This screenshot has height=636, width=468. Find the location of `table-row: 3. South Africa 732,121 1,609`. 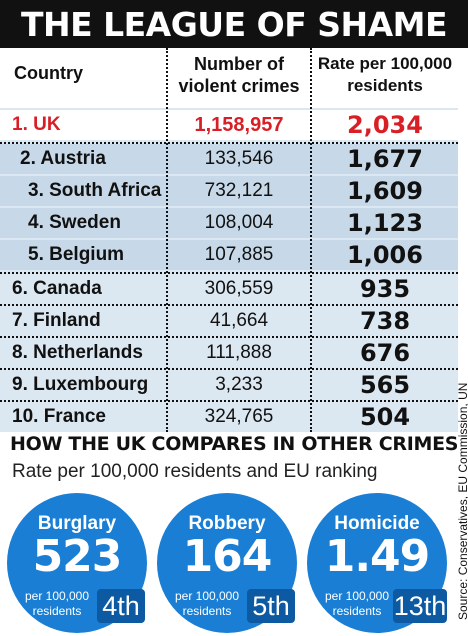

table-row: 3. South Africa 732,121 1,609 is located at coordinates (229, 191).